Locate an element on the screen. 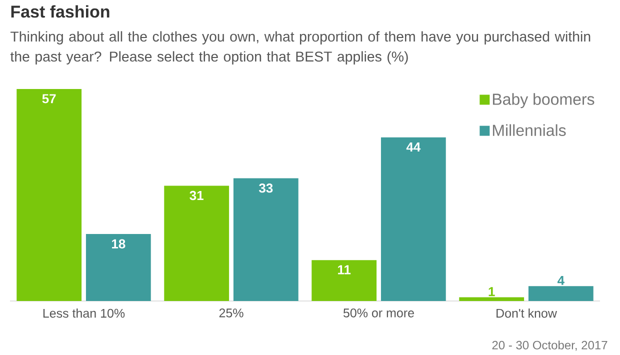  chart-title: Fast fashion is located at coordinates (60, 11).